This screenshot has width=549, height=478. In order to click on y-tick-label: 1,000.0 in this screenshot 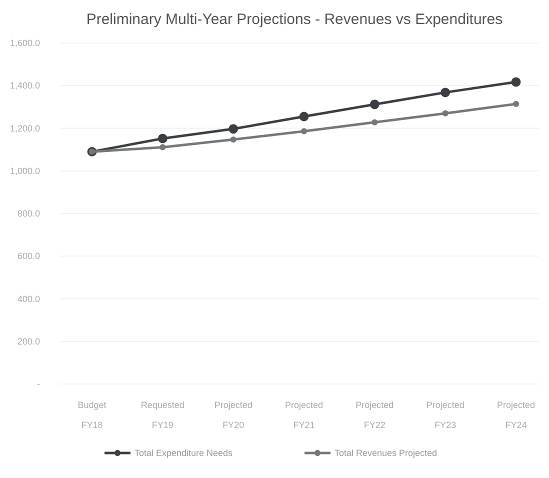, I will do `click(25, 171)`.